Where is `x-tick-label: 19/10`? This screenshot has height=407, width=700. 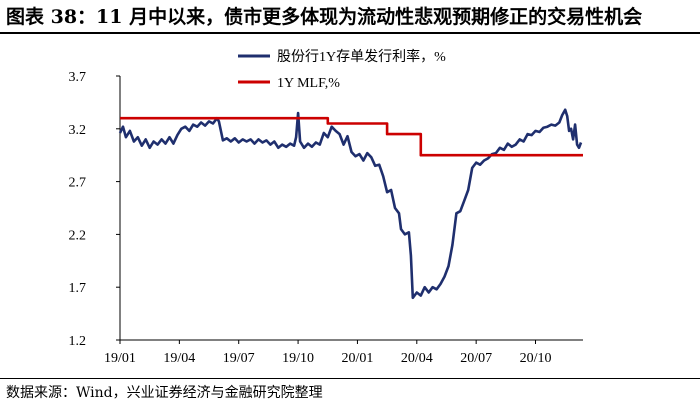
x-tick-label: 19/10 is located at coordinates (298, 358).